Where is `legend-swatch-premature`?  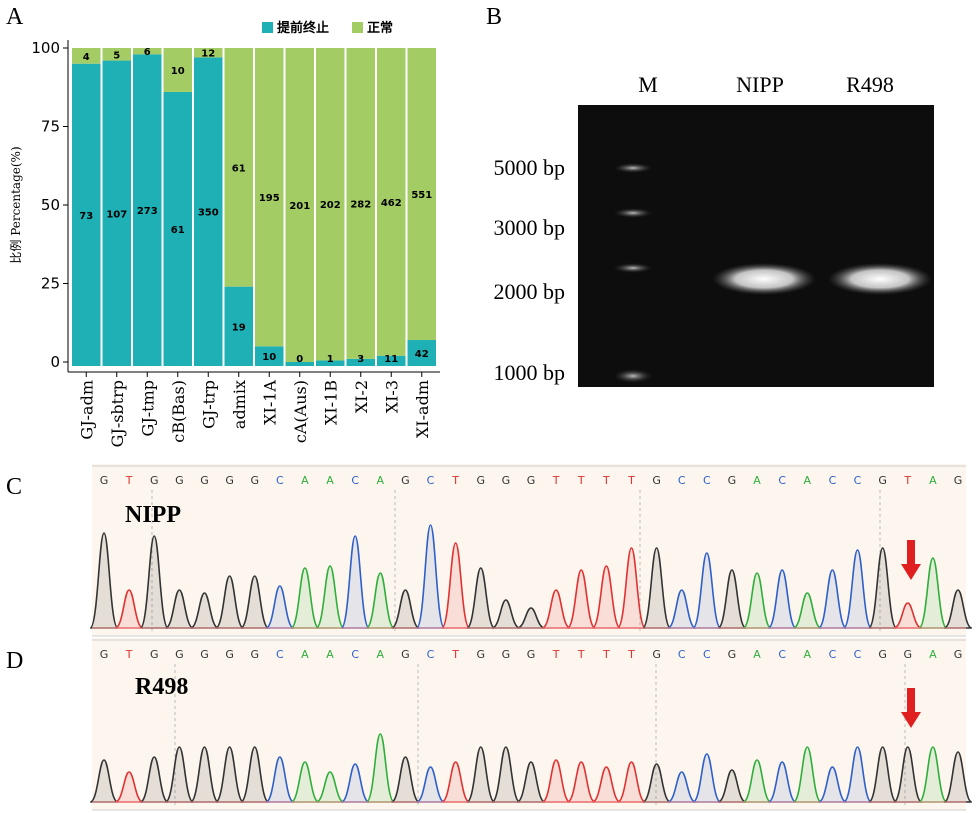 legend-swatch-premature is located at coordinates (267, 27).